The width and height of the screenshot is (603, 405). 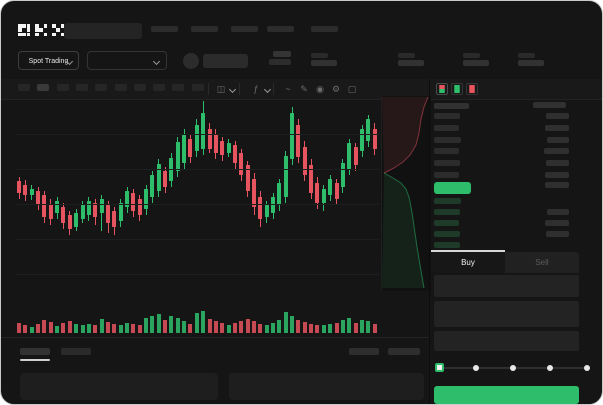 I want to click on depth-area, so click(x=405, y=135).